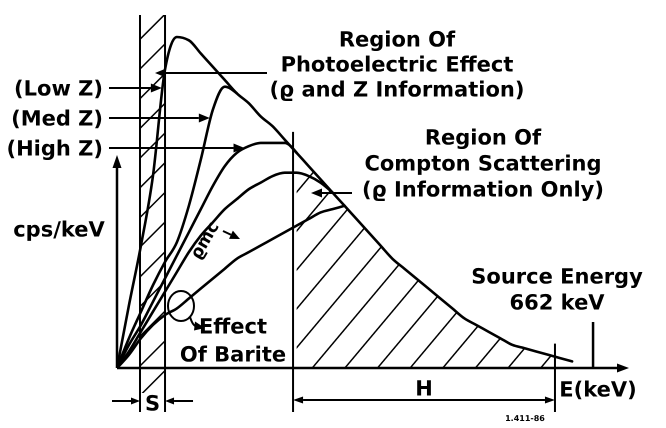  What do you see at coordinates (598, 390) in the screenshot?
I see `x-axis-title: E(keV)` at bounding box center [598, 390].